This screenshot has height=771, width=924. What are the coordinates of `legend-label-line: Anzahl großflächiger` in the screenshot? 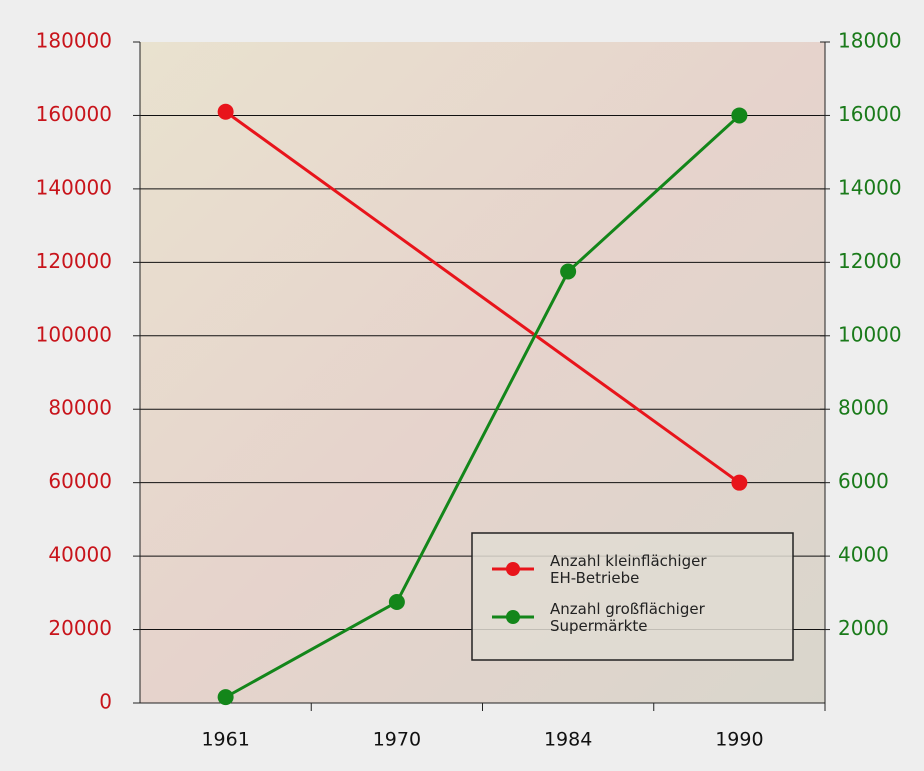 It's located at (628, 609).